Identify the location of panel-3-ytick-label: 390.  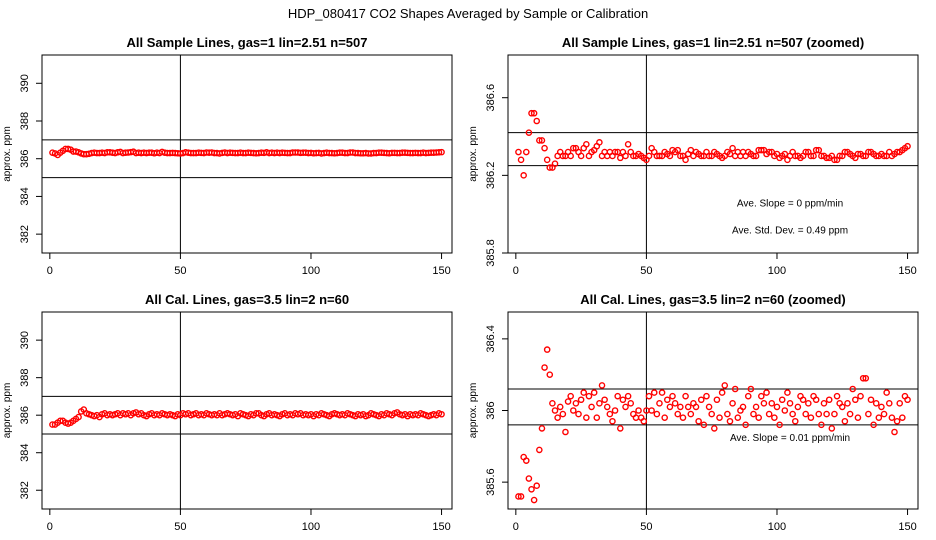
(25, 340).